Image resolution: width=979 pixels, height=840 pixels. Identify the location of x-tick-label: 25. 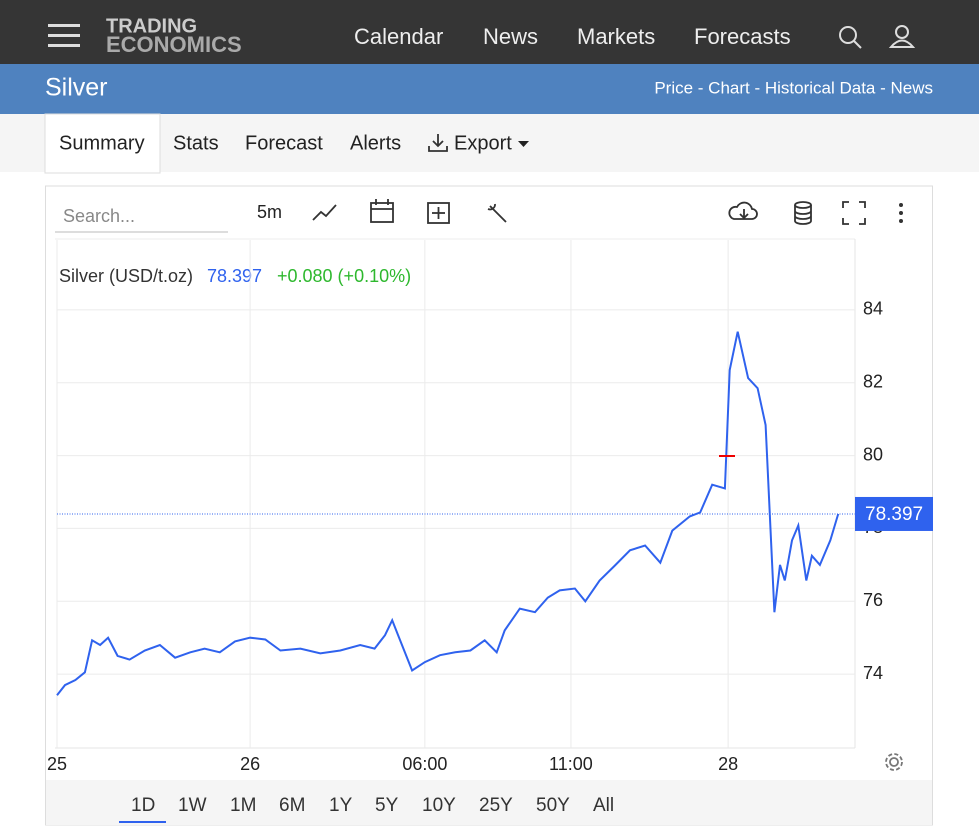
(57, 764).